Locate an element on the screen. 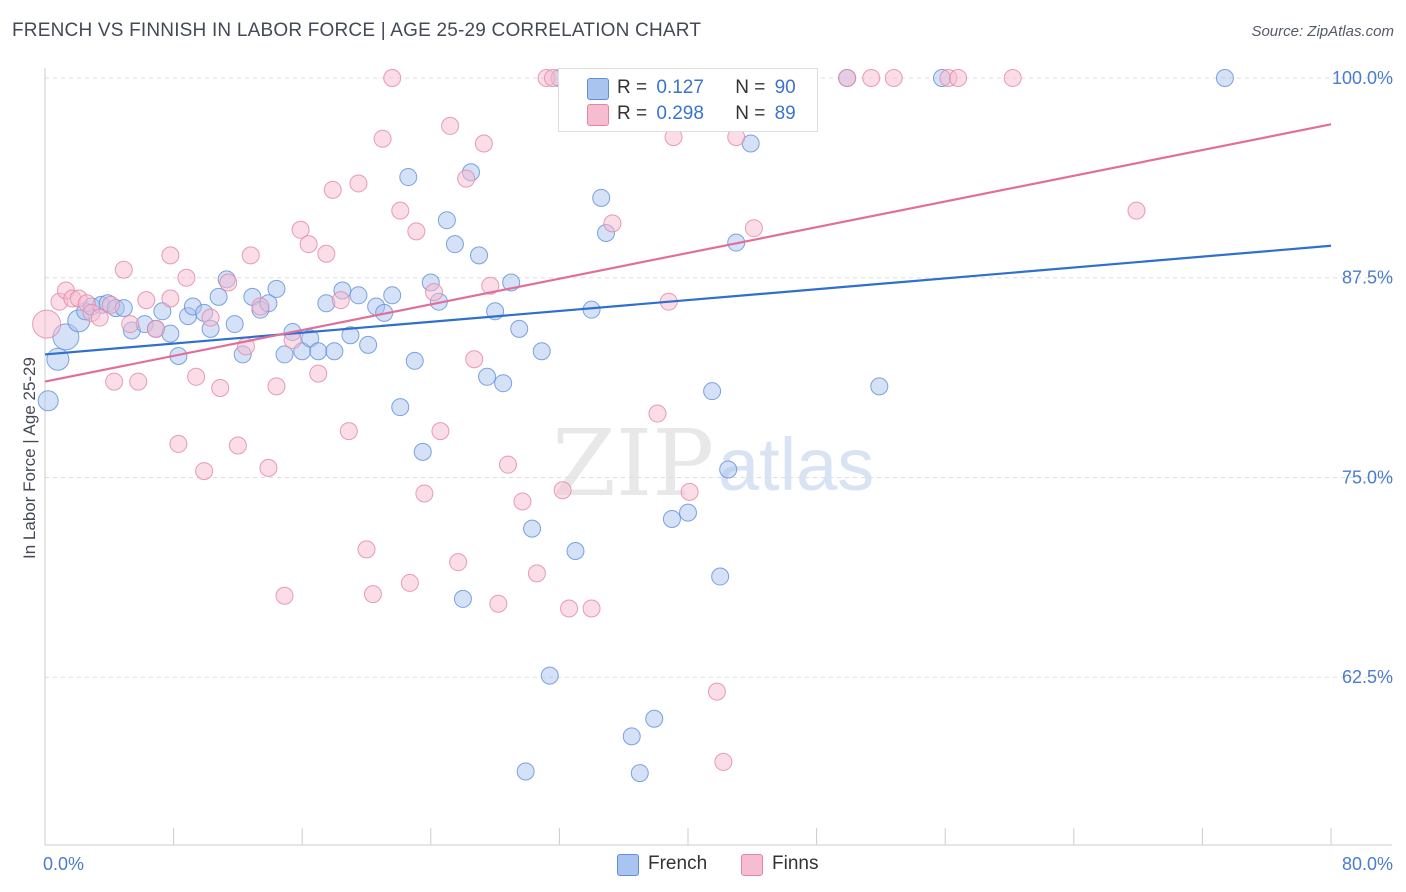 The width and height of the screenshot is (1406, 892). legend-french-label: French is located at coordinates (678, 863).